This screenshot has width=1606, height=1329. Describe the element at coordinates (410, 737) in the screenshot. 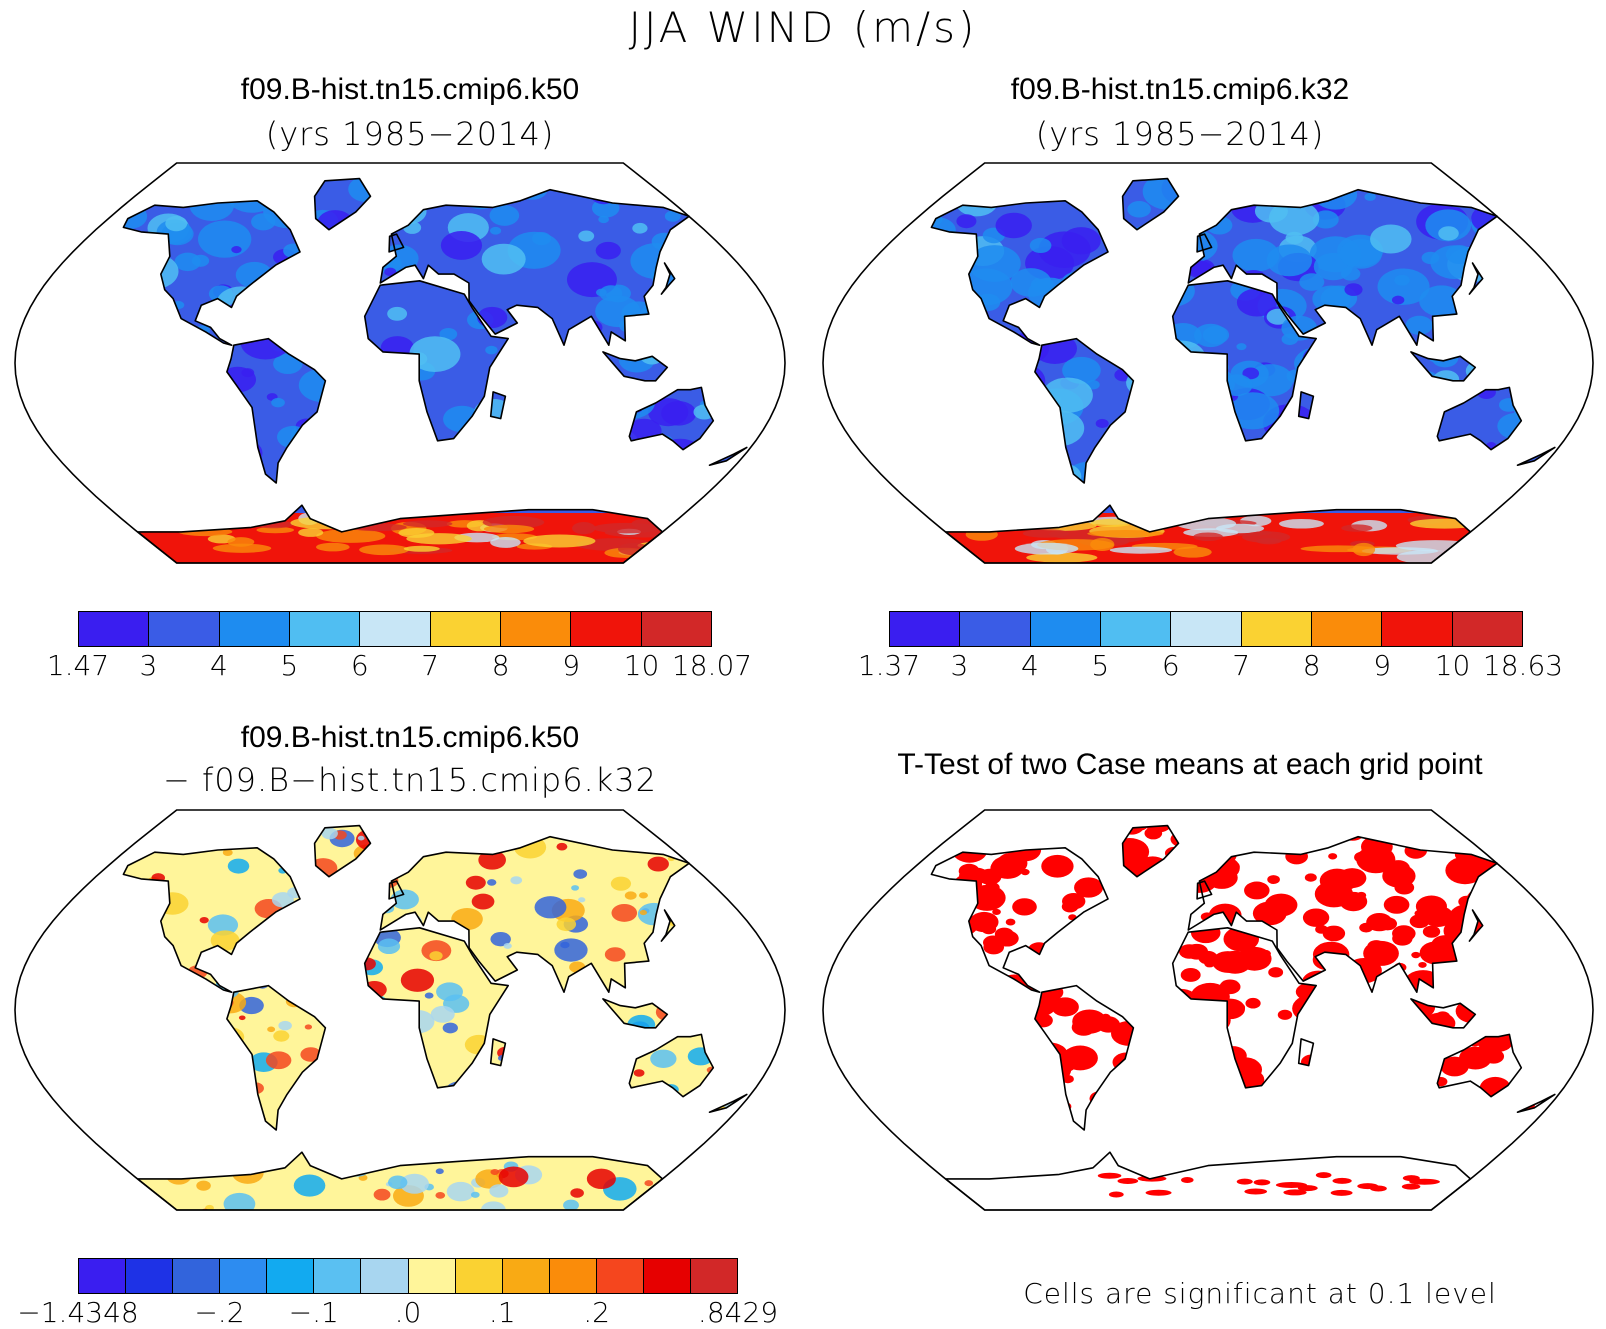

I see `panel-diff-title: f09.B-hist.tn15.cmip6.k50` at that location.